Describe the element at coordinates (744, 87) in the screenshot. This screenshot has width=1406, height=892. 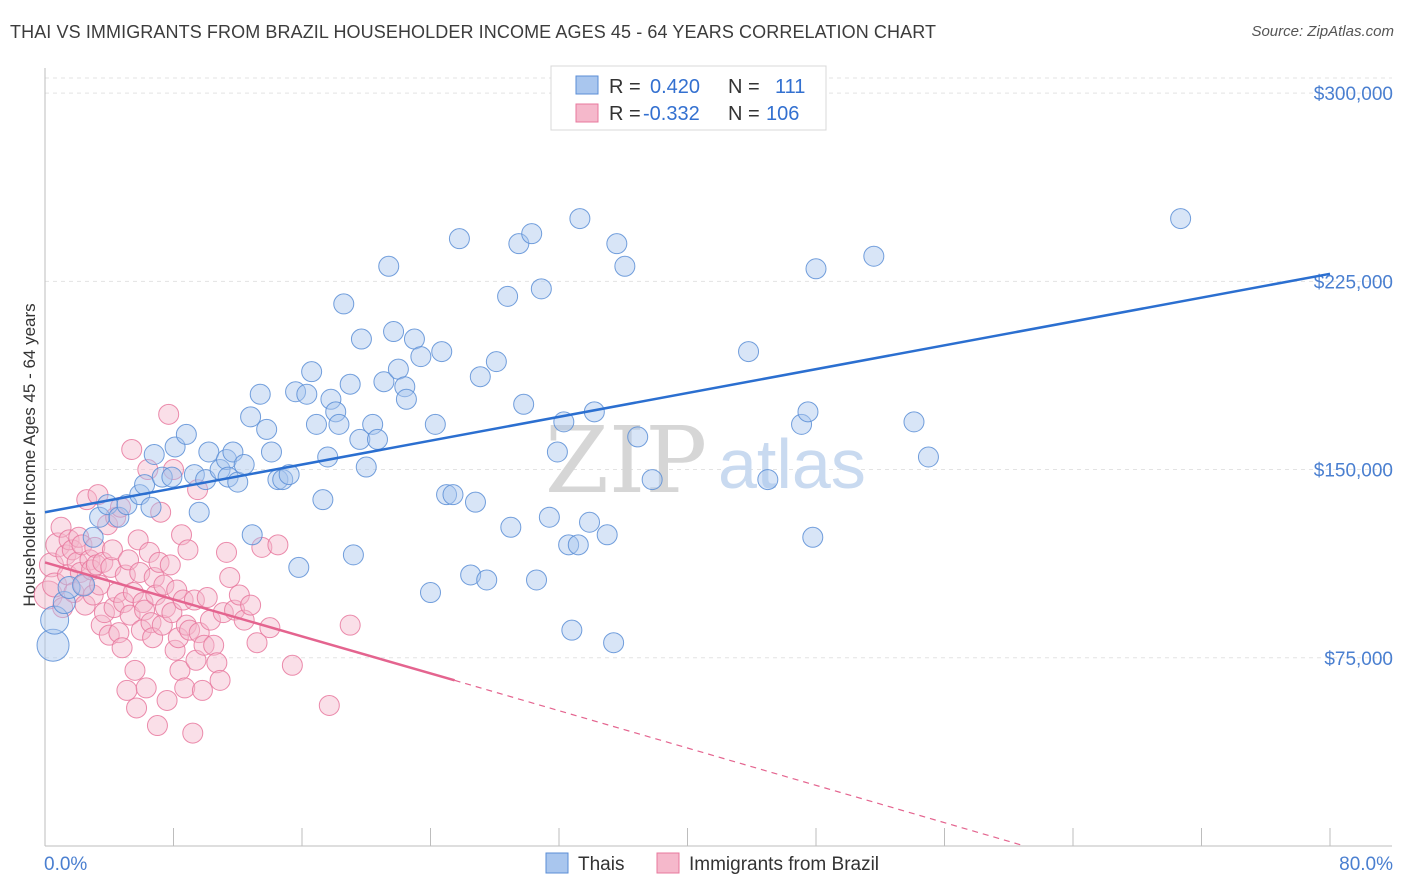
I see `legend-n-label-thais: N =` at that location.